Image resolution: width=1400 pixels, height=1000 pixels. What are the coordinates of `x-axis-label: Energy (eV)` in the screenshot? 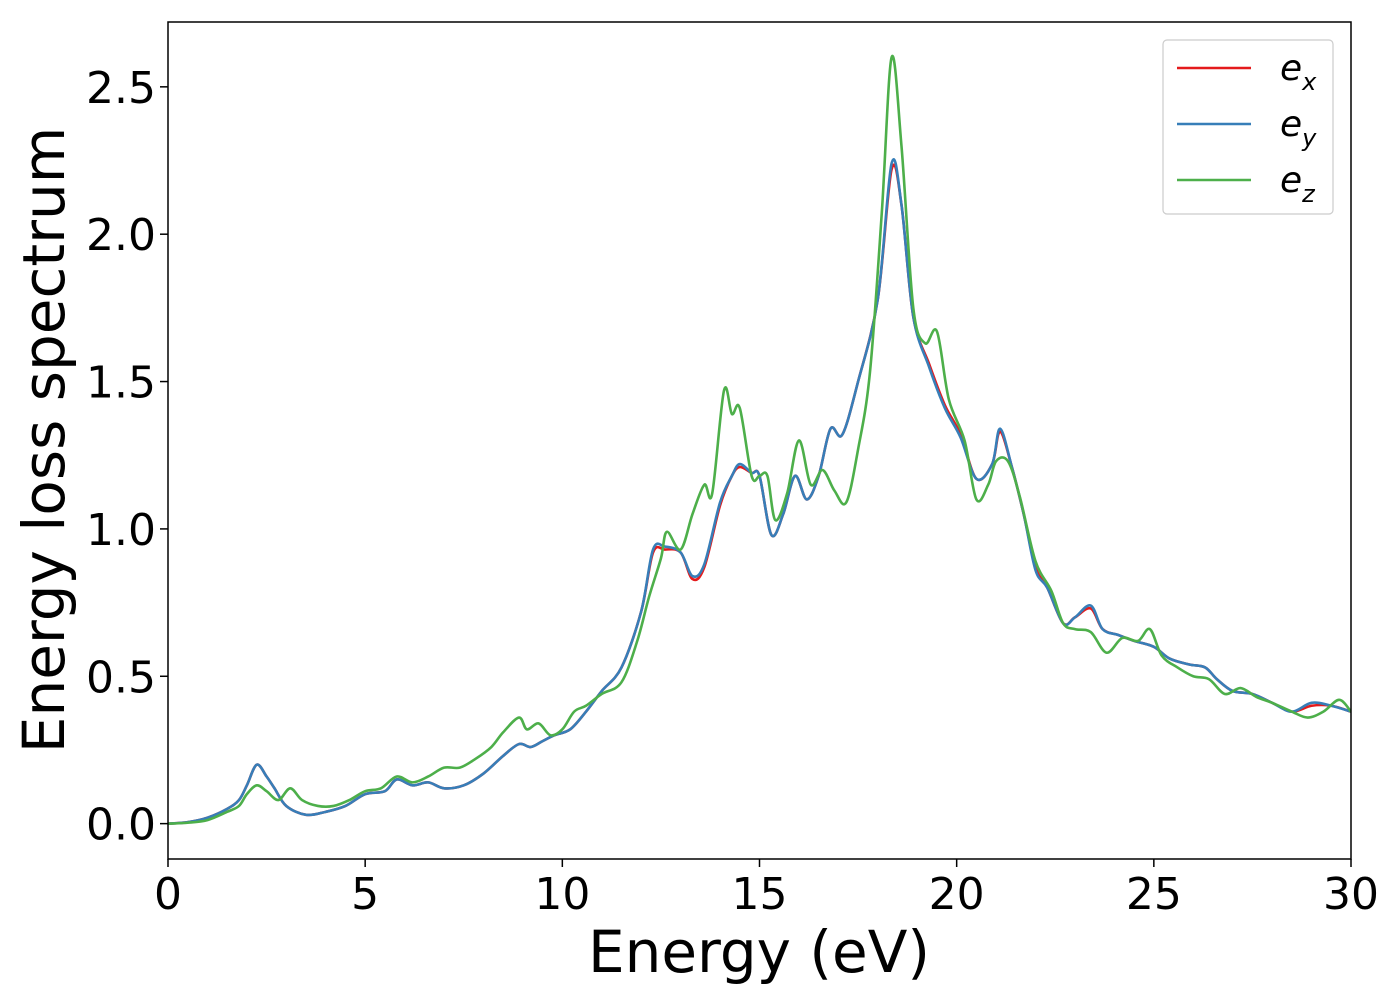 It's located at (759, 952).